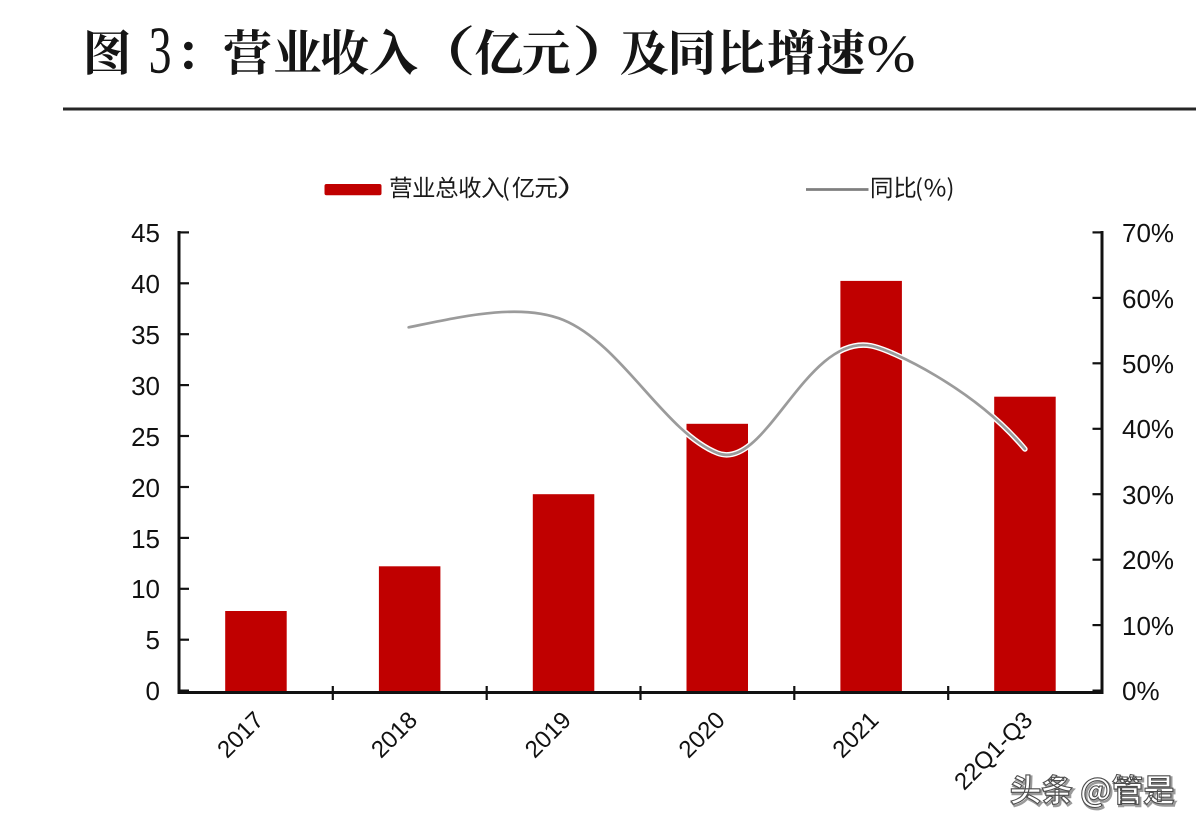 The height and width of the screenshot is (830, 1196). I want to click on svg-text: 2021, so click(855, 735).